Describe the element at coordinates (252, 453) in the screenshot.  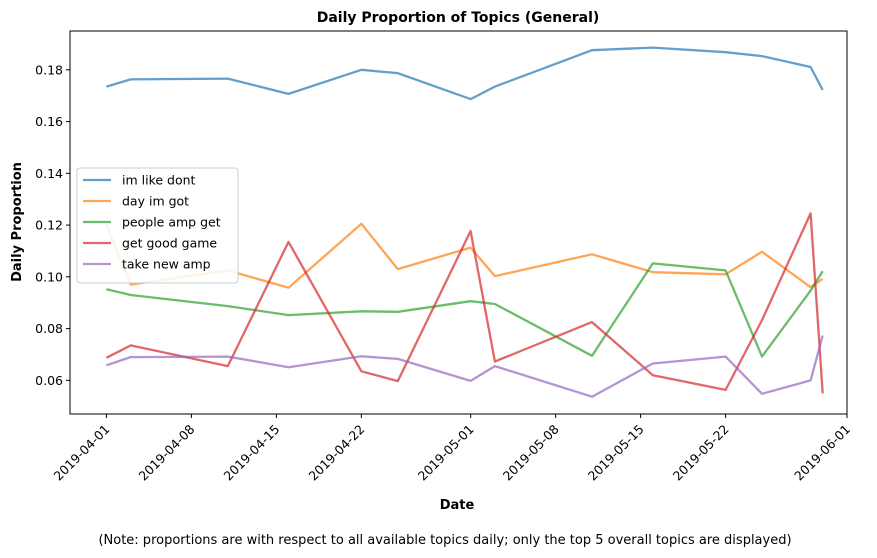
I see `x-tick-label: 2019-04-15` at that location.